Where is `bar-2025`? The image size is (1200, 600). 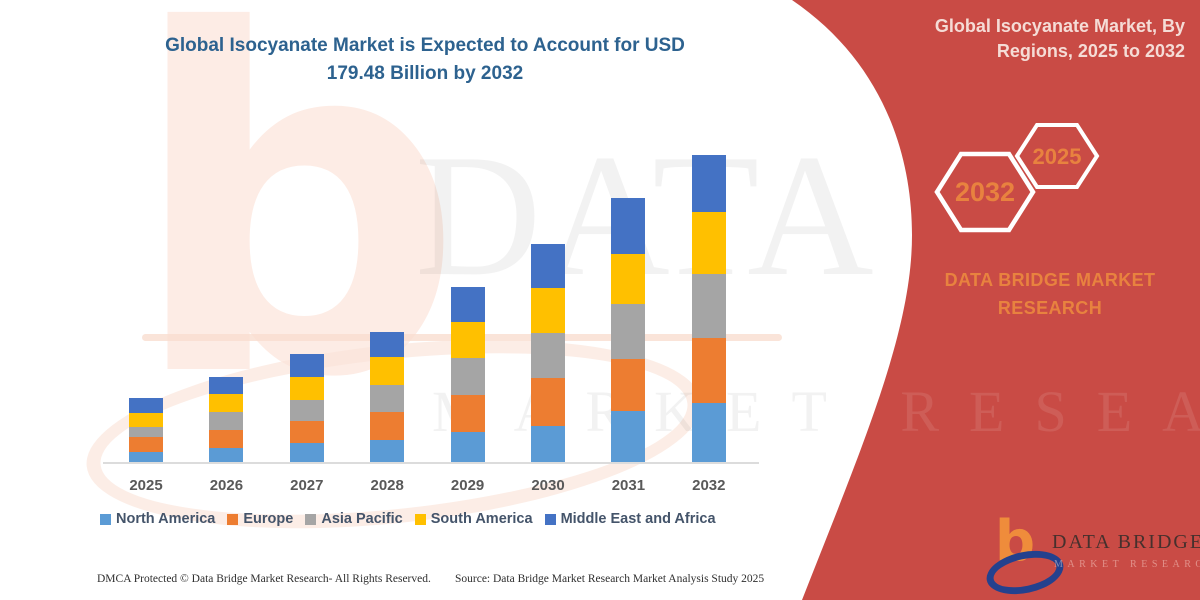 bar-2025 is located at coordinates (146, 430).